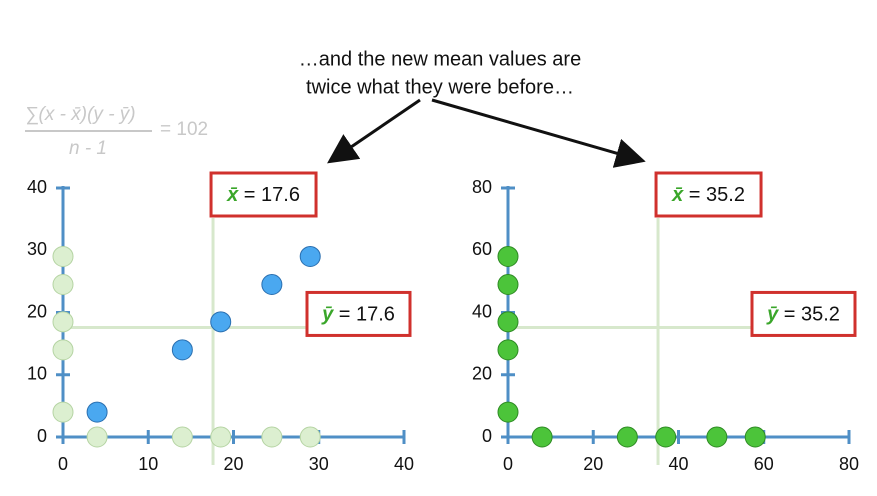 Image resolution: width=877 pixels, height=496 pixels. What do you see at coordinates (812, 315) in the screenshot?
I see `mean-y-label: = 35.2` at bounding box center [812, 315].